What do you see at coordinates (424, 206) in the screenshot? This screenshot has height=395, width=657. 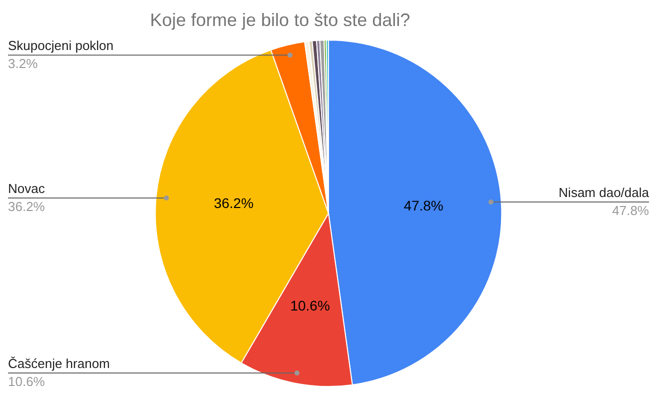 I see `data-label: 47.8%` at bounding box center [424, 206].